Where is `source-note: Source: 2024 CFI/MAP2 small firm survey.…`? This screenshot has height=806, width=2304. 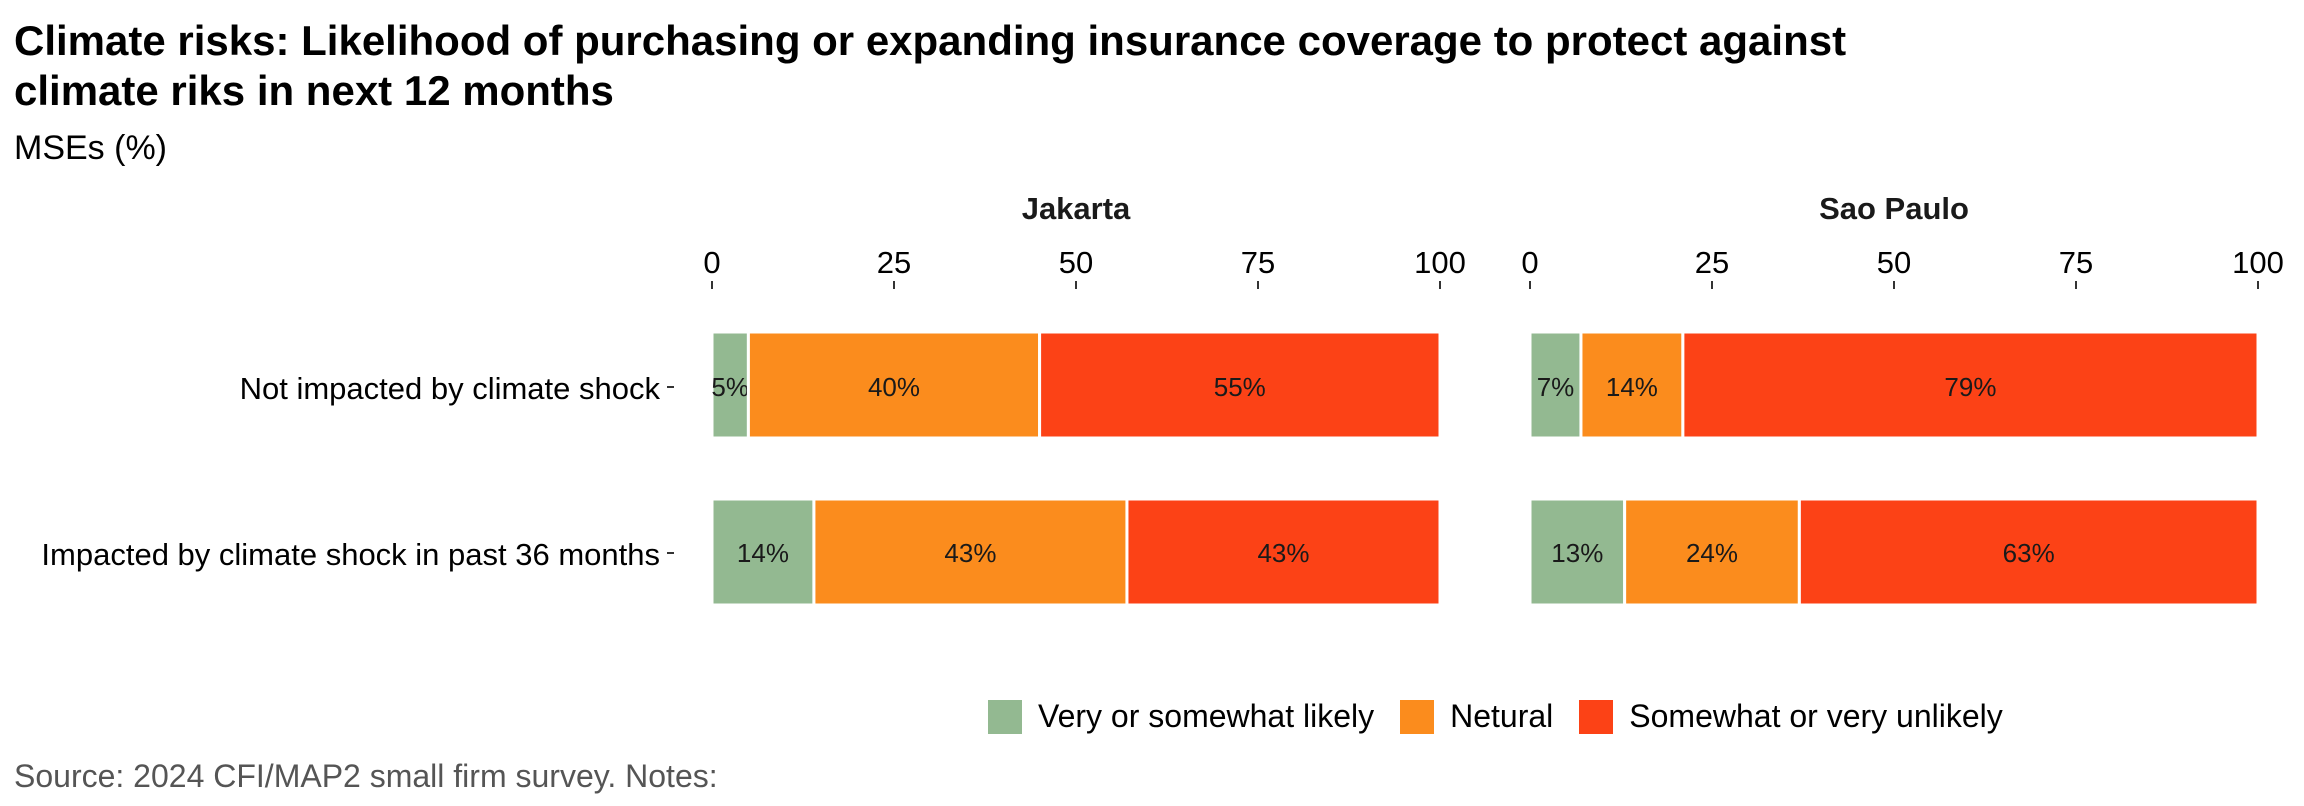 source-note: Source: 2024 CFI/MAP2 small firm survey.… is located at coordinates (366, 776).